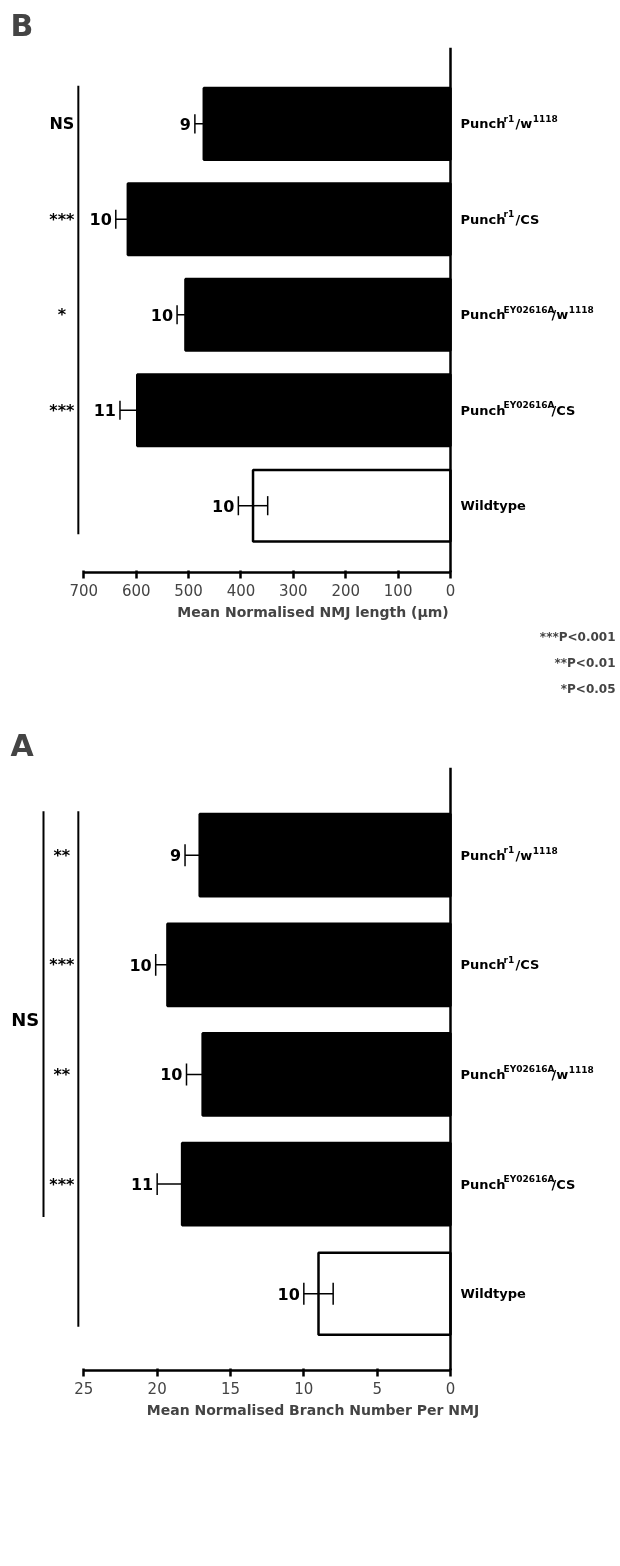 Image resolution: width=620 pixels, height=1566 pixels. What do you see at coordinates (588, 688) in the screenshot?
I see `text: *P<0.05` at bounding box center [588, 688].